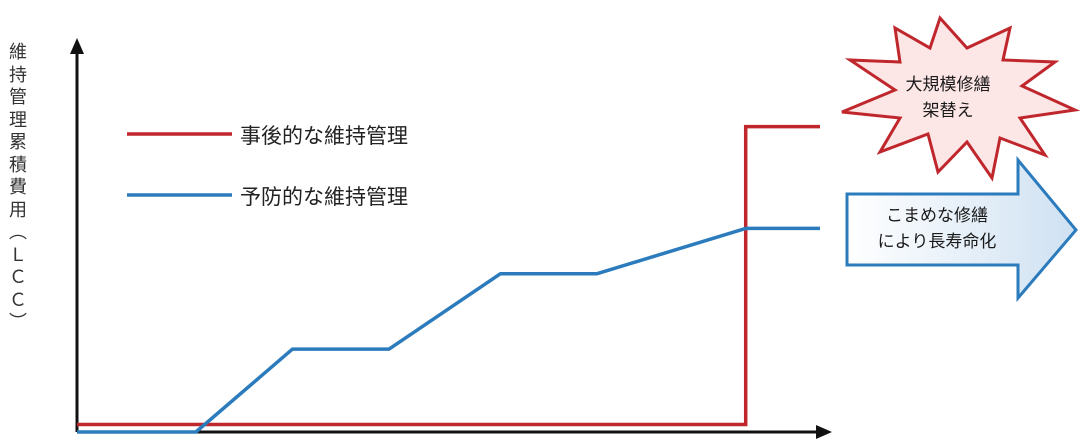  What do you see at coordinates (948, 98) in the screenshot?
I see `burst-callout-label: 大規模修繕 架替え` at bounding box center [948, 98].